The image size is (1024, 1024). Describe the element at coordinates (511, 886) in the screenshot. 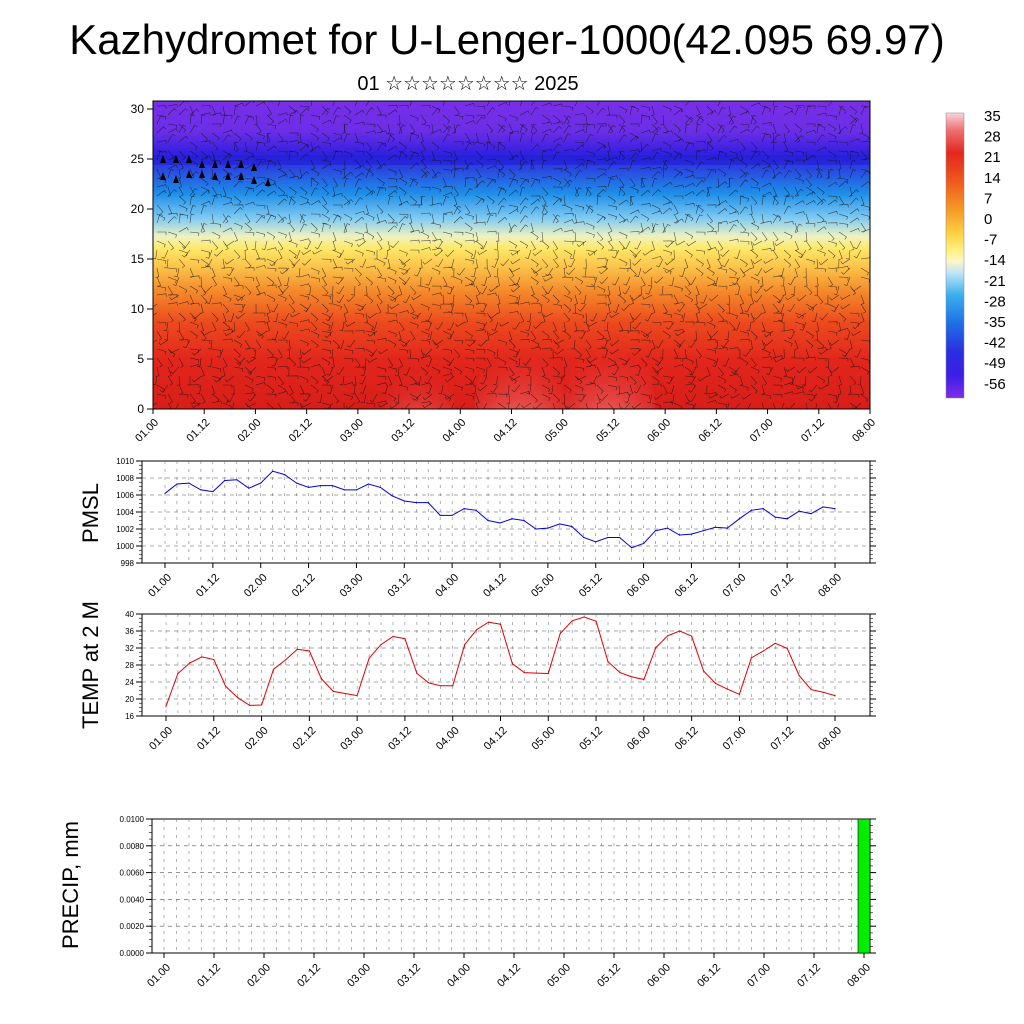

I see `plot-frame` at that location.